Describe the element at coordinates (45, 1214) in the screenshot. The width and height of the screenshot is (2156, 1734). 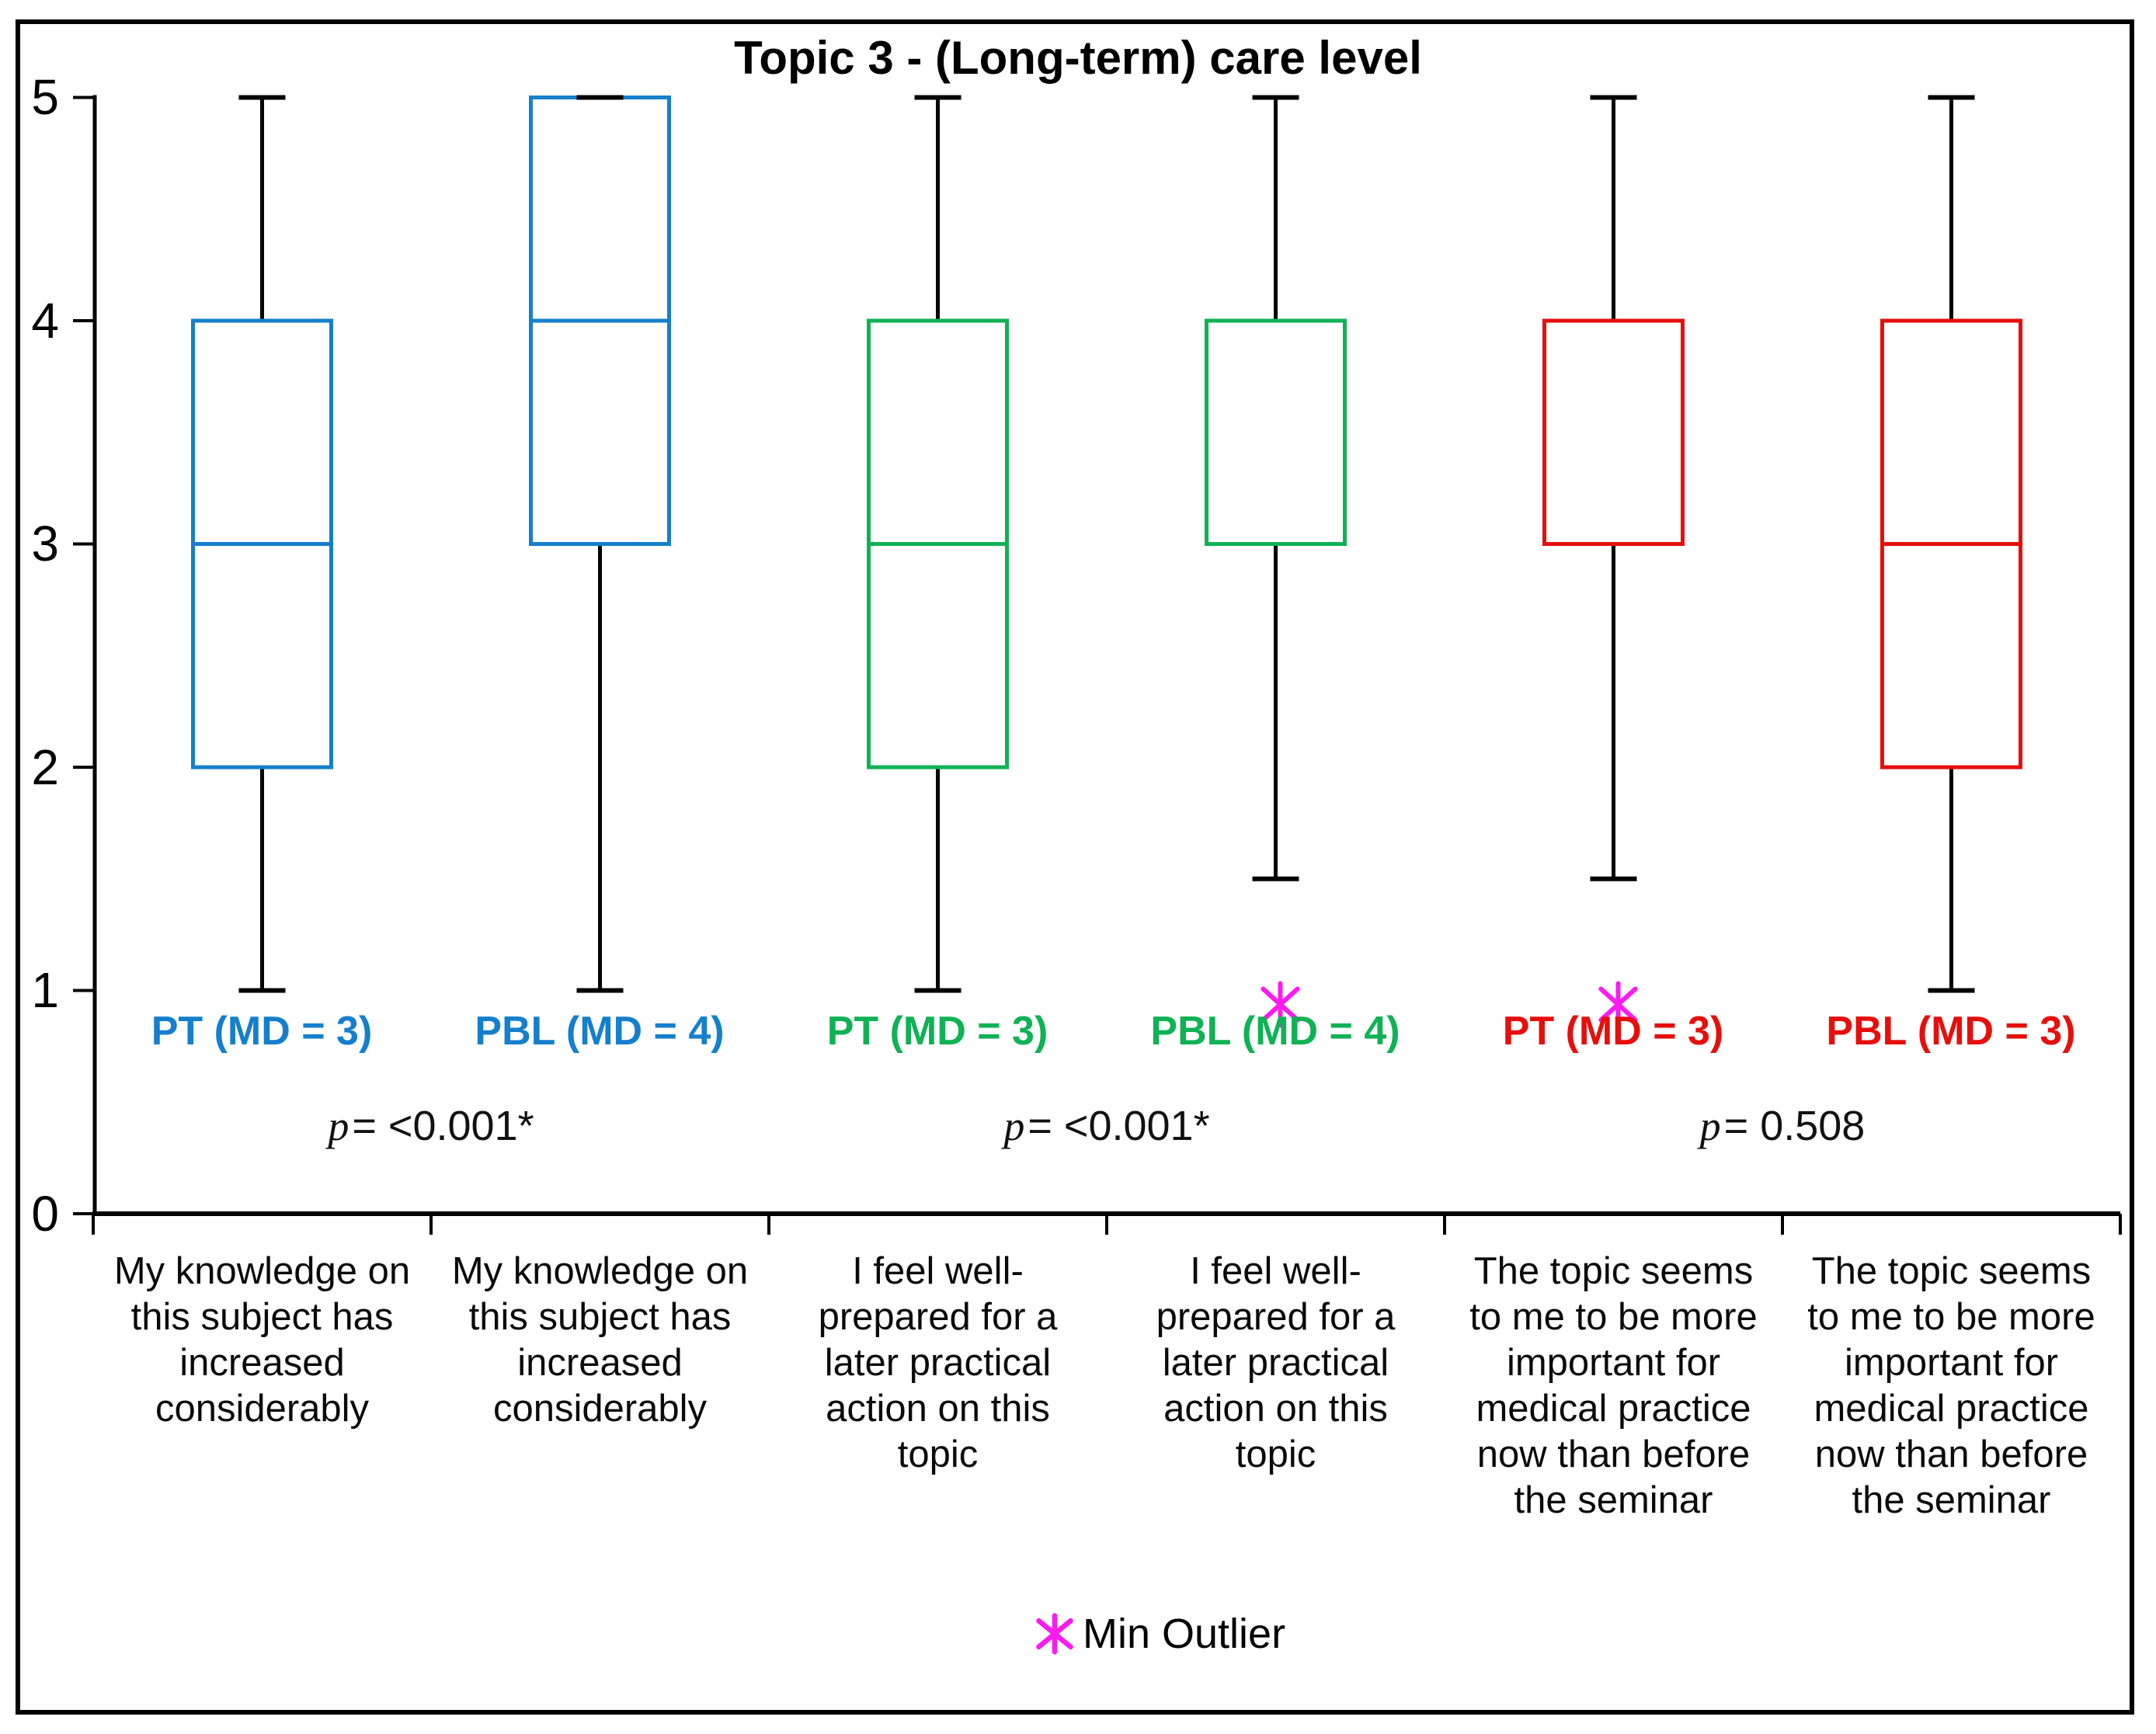
I see `y-tick-label-0: 0` at that location.